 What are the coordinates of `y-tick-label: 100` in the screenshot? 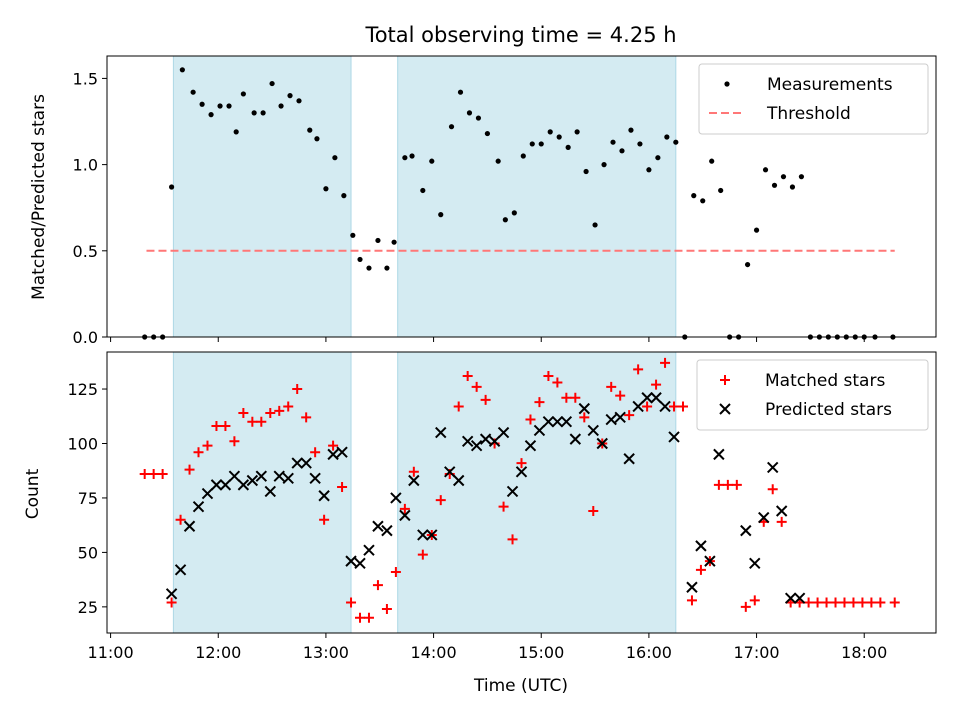 It's located at (82, 443).